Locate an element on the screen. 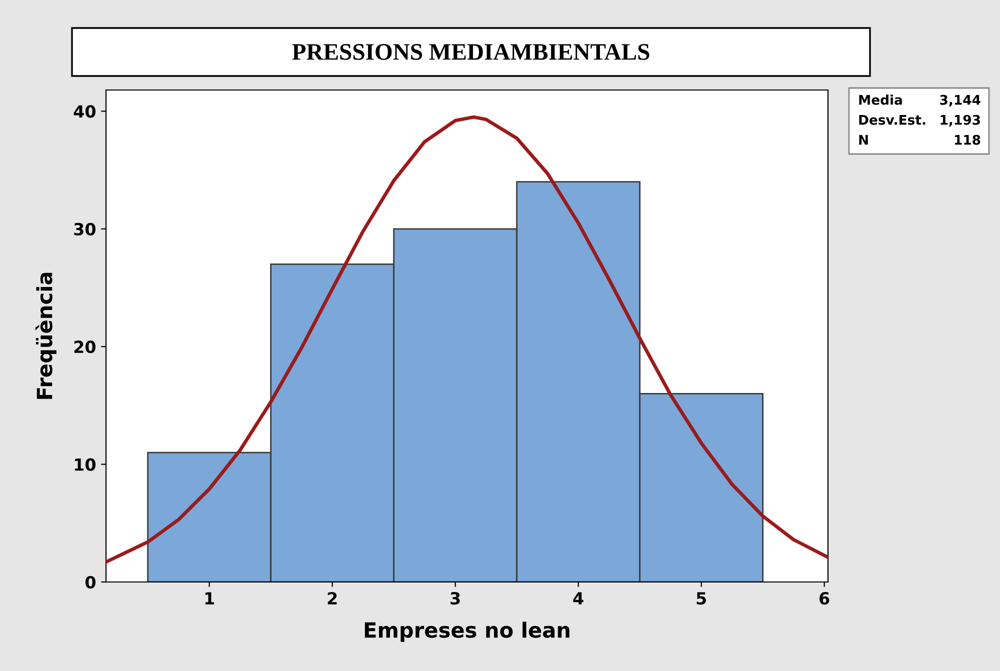  chart-title: PRESSIONS MEDIAMBIENTALS is located at coordinates (471, 52).